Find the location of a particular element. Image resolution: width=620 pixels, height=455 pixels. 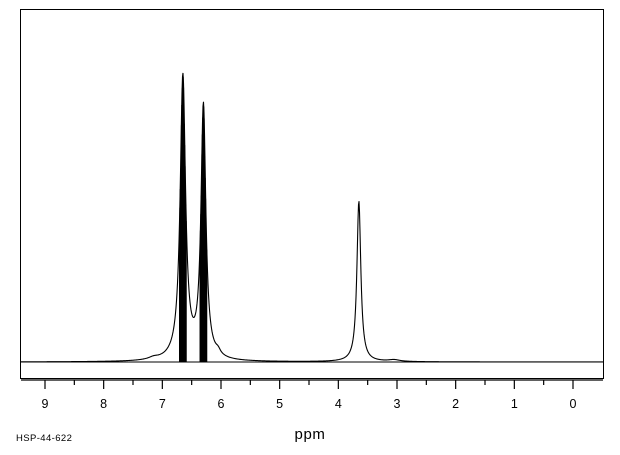

axis-tick-label-4: 4 is located at coordinates (338, 404).